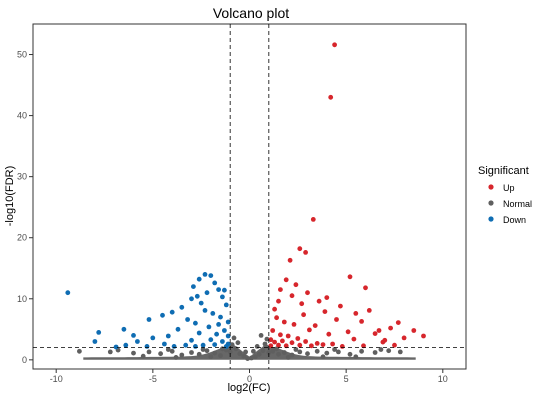 This screenshot has width=543, height=401. Describe the element at coordinates (514, 220) in the screenshot. I see `legend-label-down: Down` at that location.